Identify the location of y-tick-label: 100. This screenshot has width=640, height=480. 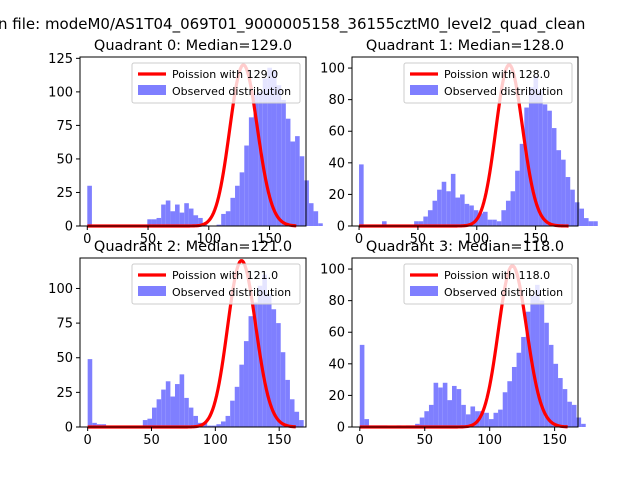
(60, 92).